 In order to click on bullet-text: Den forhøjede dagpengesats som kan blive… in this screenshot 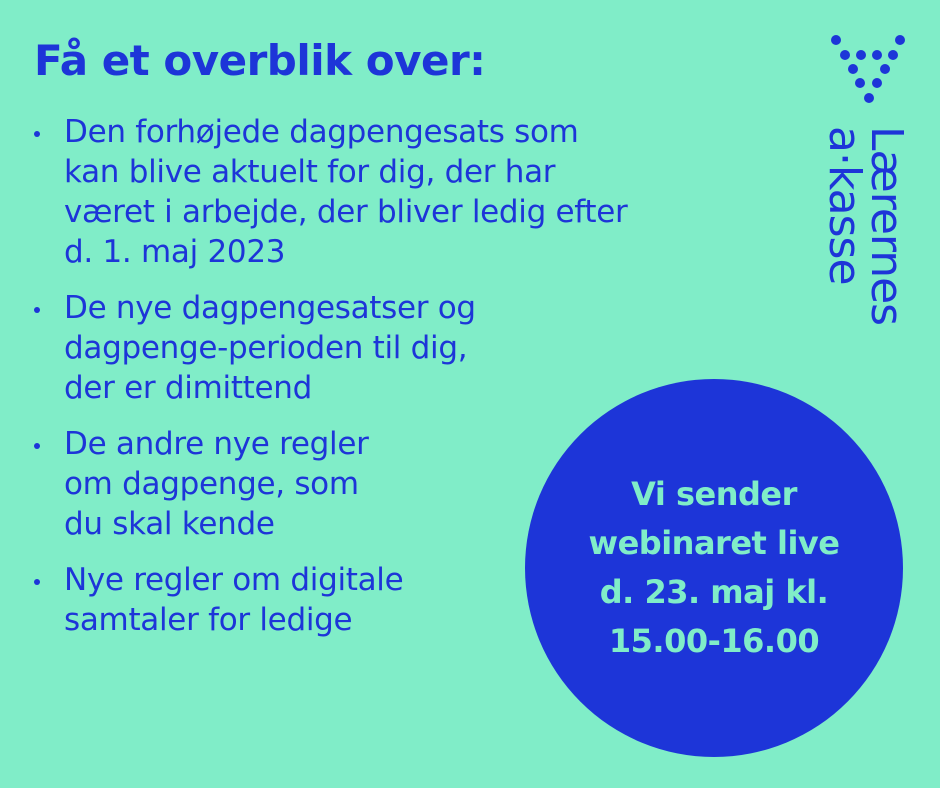, I will do `click(346, 192)`.